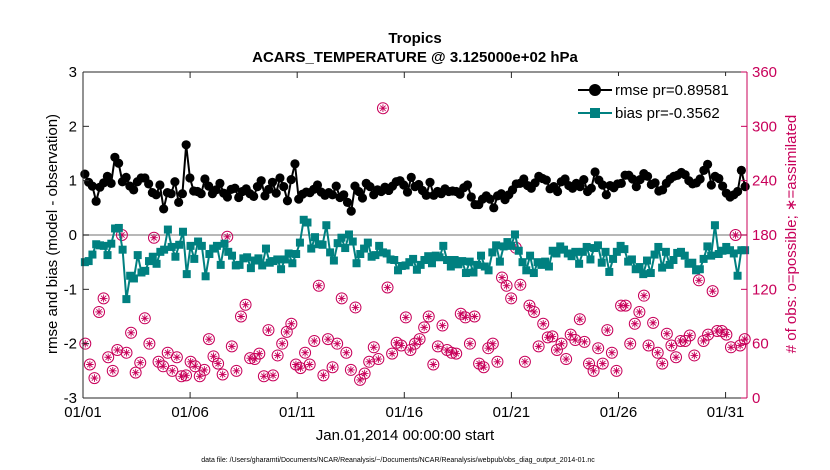  I want to click on y-axis-label-right: # of obs: o=possible; ∗=assimilated, so click(791, 234).